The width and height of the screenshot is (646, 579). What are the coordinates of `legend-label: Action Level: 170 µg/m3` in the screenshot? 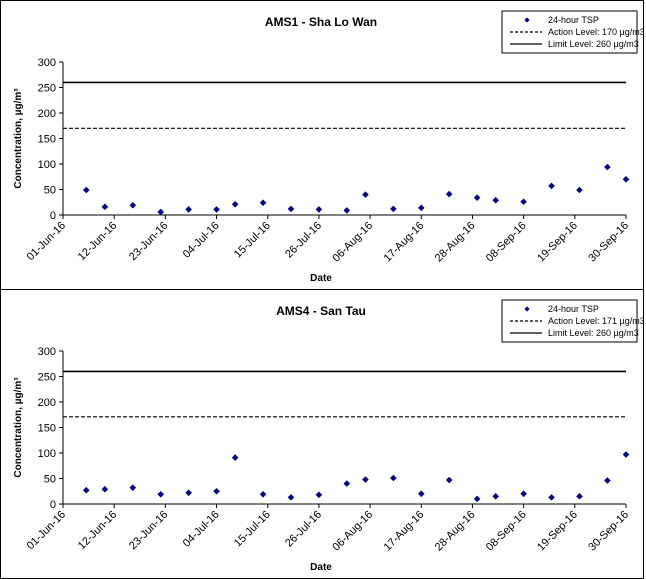 It's located at (595, 32).